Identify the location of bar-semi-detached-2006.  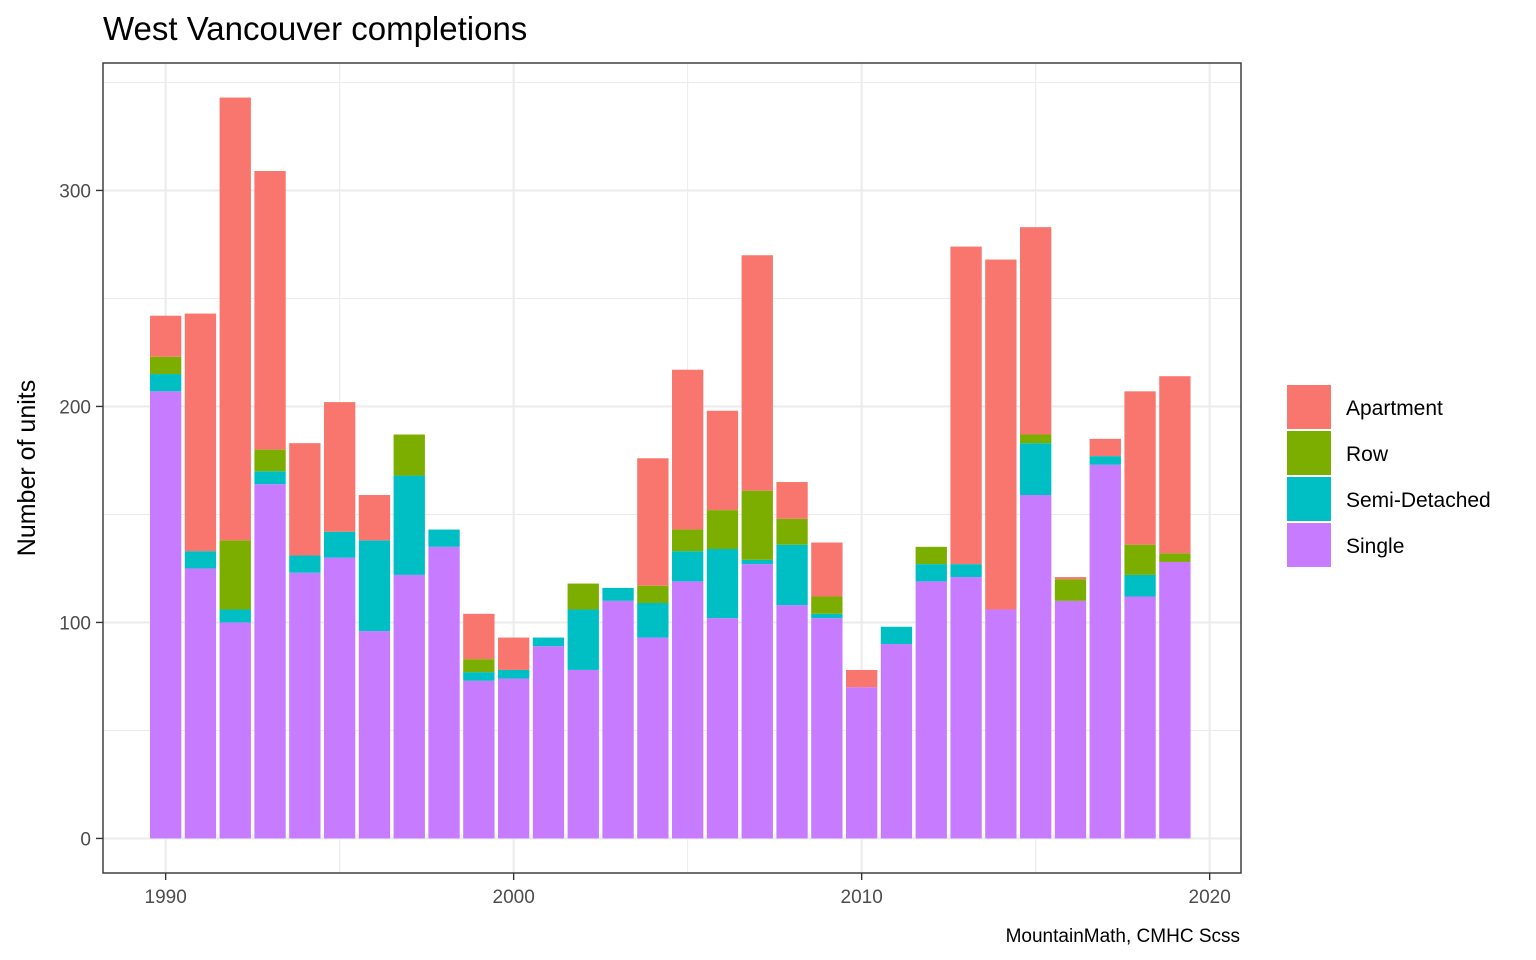
(722, 584).